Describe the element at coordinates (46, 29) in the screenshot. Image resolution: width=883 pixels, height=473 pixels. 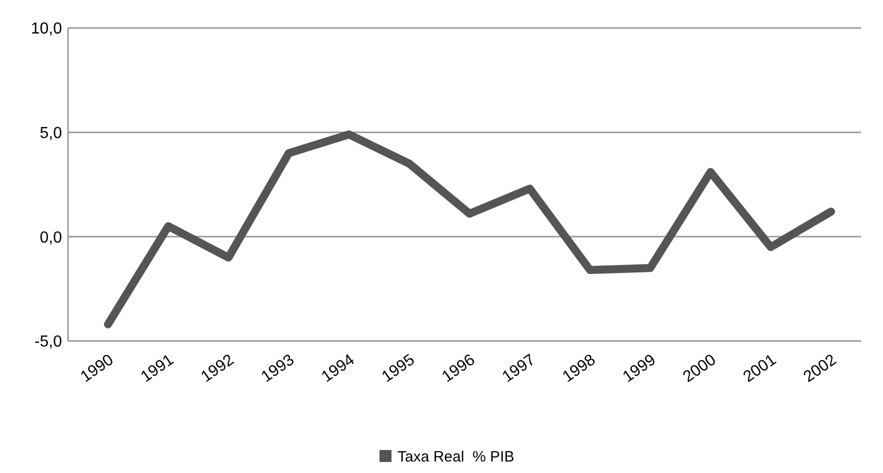
I see `y-tick-label: 10,0` at that location.